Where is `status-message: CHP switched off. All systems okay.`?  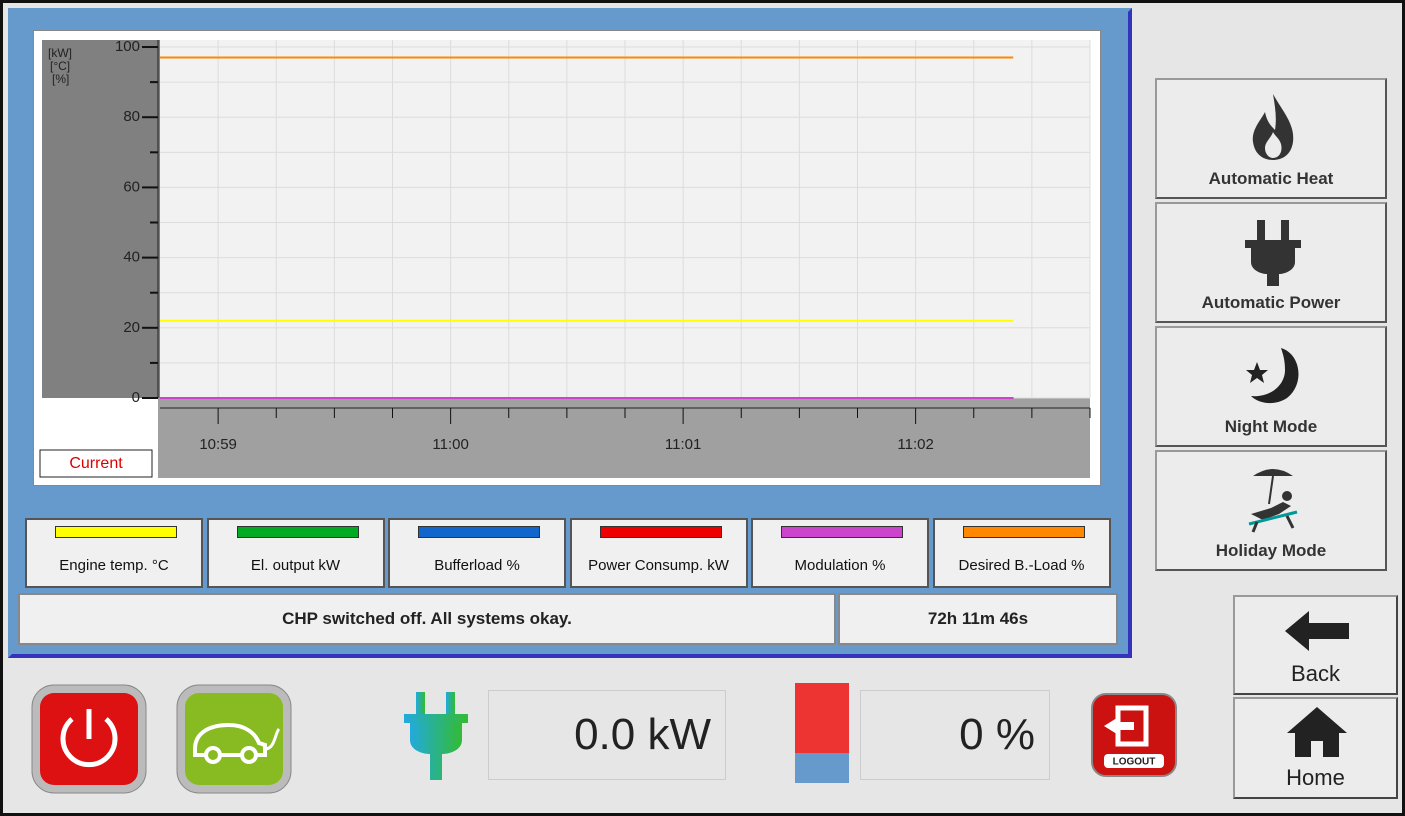
status-message: CHP switched off. All systems okay. is located at coordinates (427, 619).